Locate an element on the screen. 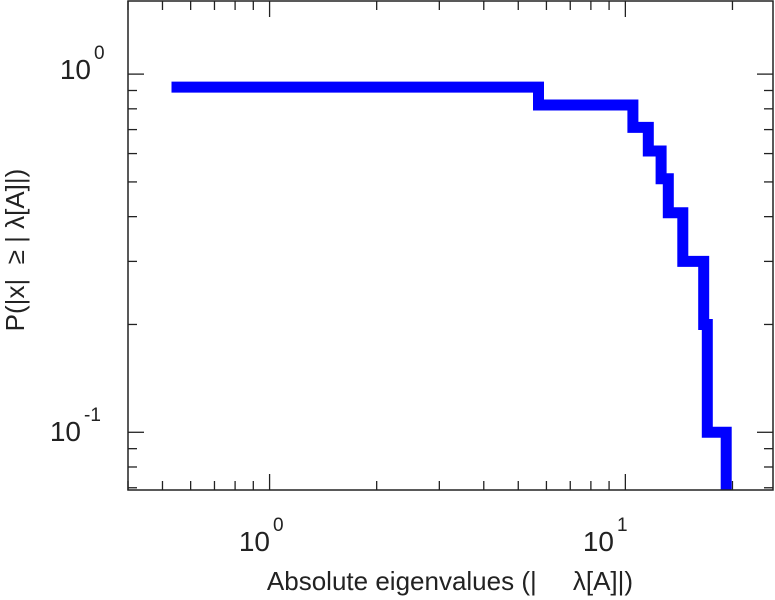 This screenshot has height=600, width=775. x-tick-exponent-1: 0 is located at coordinates (278, 525).